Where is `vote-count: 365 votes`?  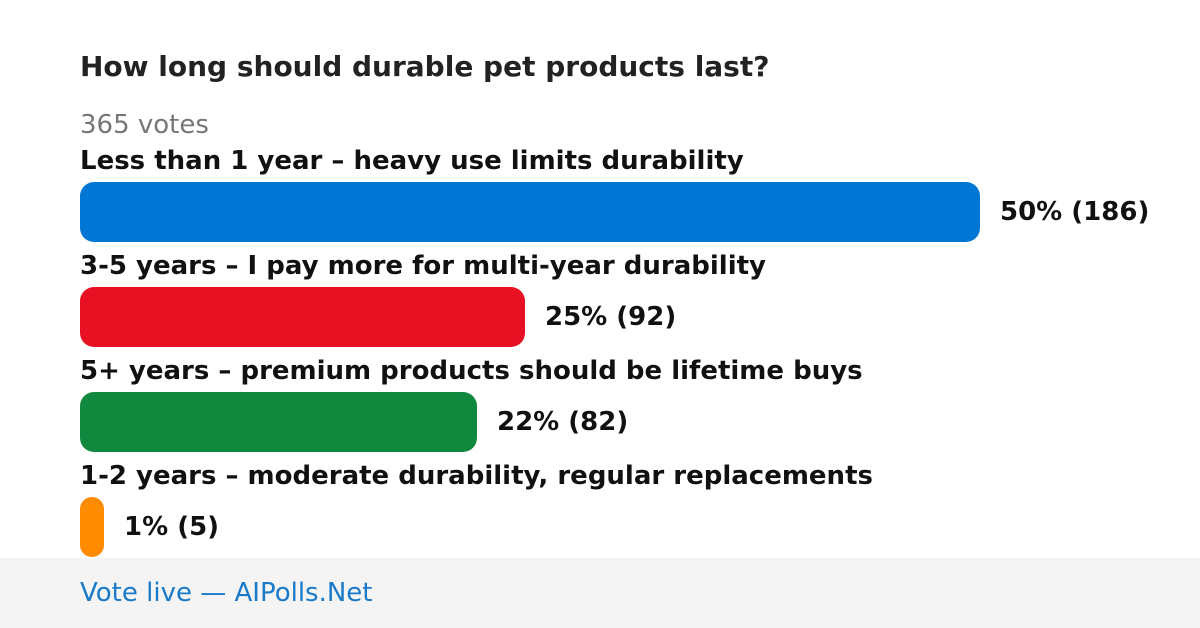
vote-count: 365 votes is located at coordinates (144, 125).